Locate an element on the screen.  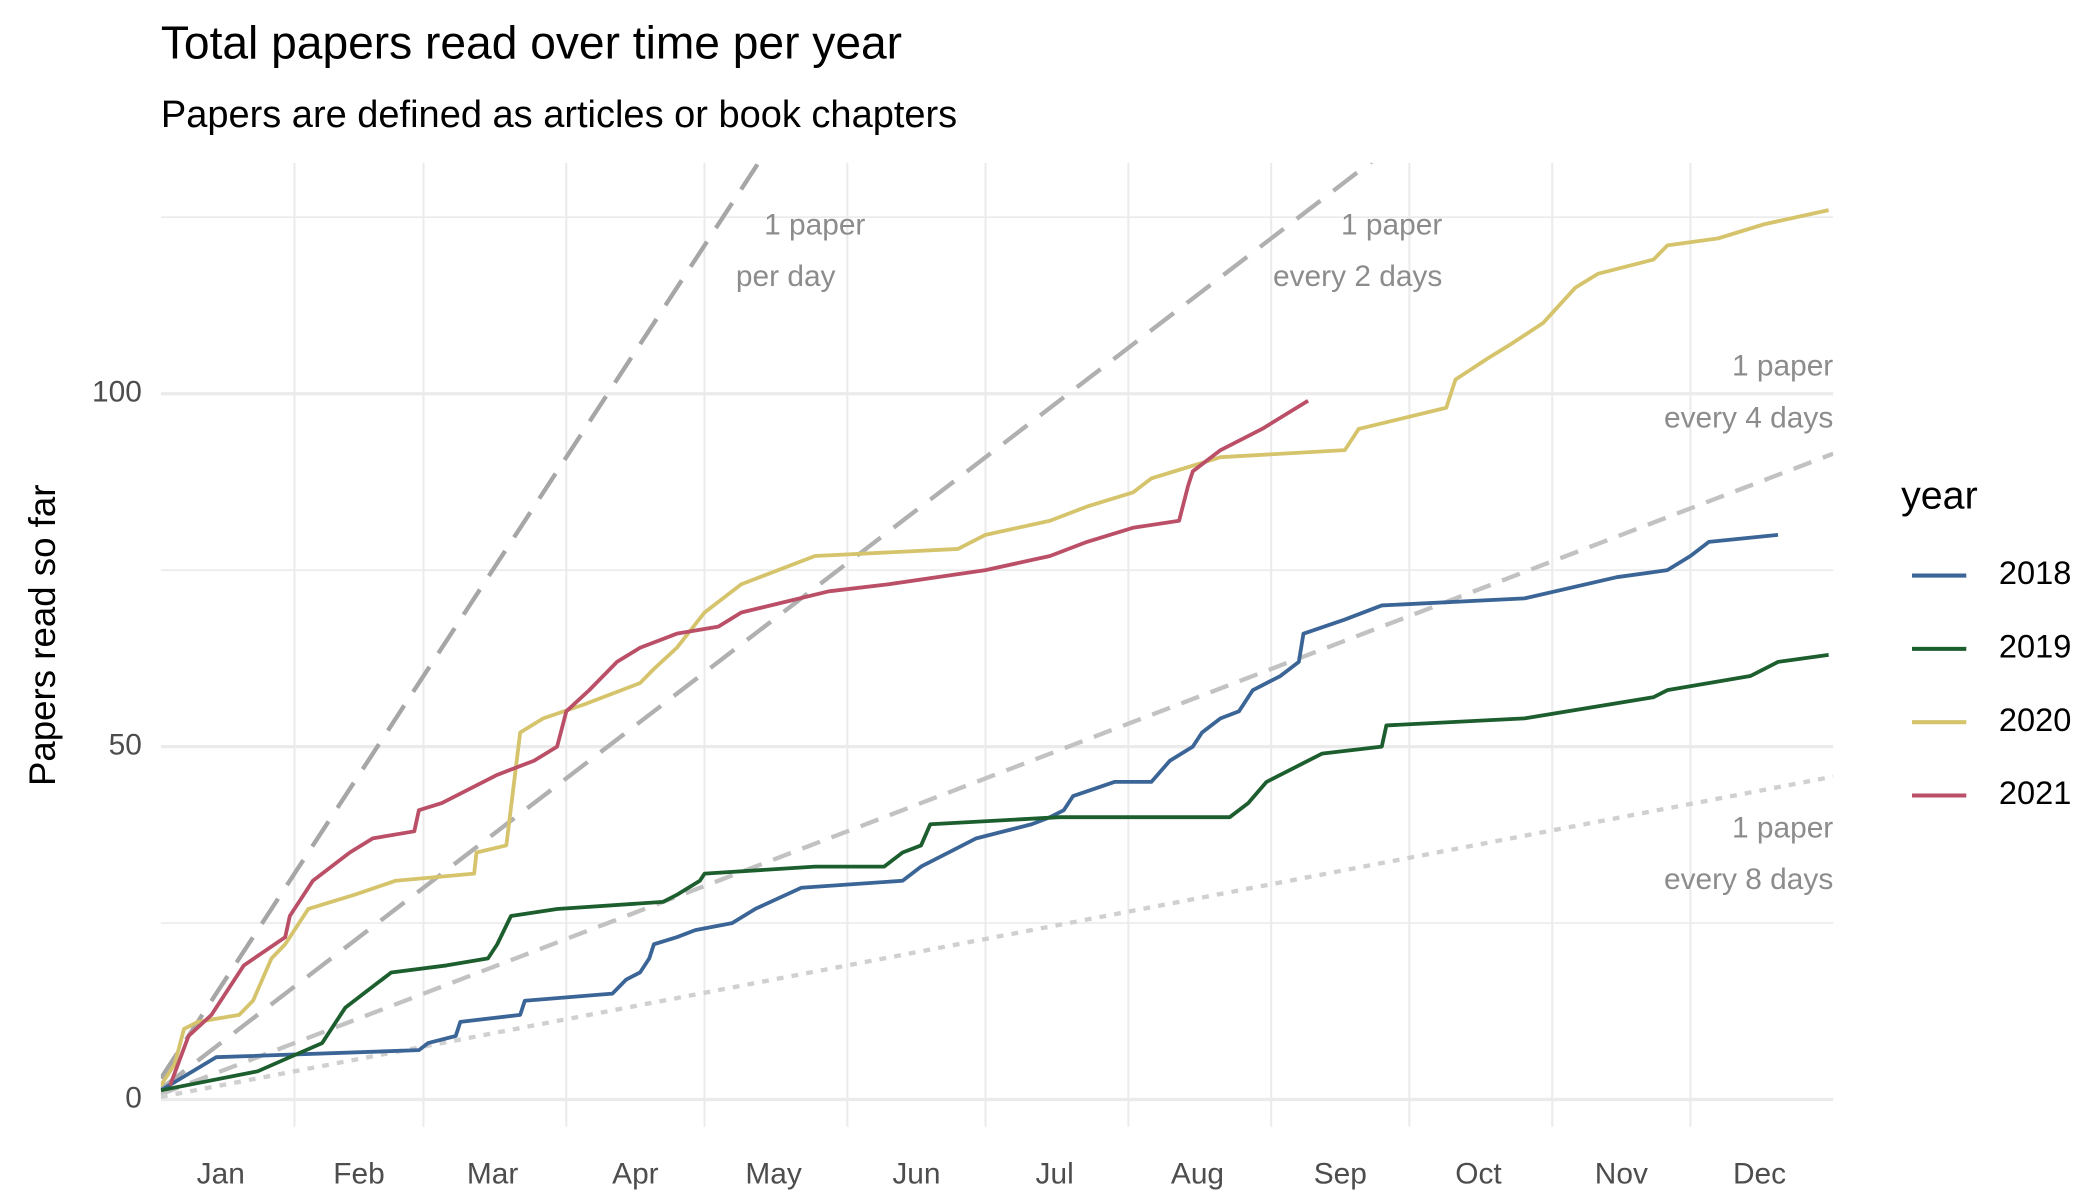
x-tick-label: Dec is located at coordinates (1759, 1173).